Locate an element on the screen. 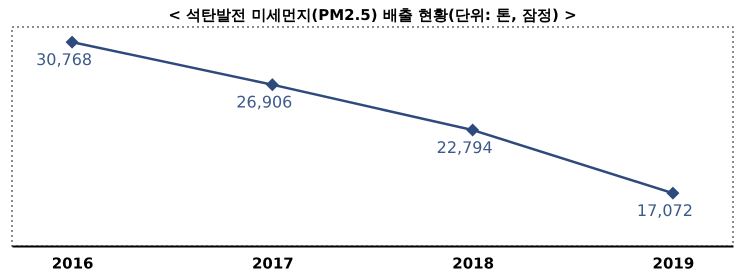 The width and height of the screenshot is (745, 279). data-label: 30,768 is located at coordinates (64, 60).